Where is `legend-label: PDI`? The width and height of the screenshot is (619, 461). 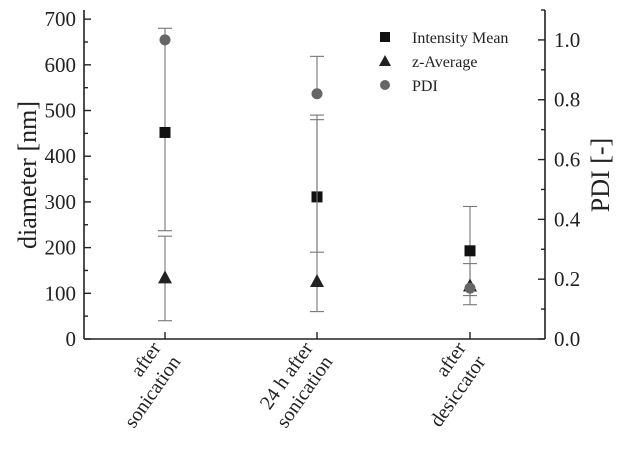 legend-label: PDI is located at coordinates (425, 86).